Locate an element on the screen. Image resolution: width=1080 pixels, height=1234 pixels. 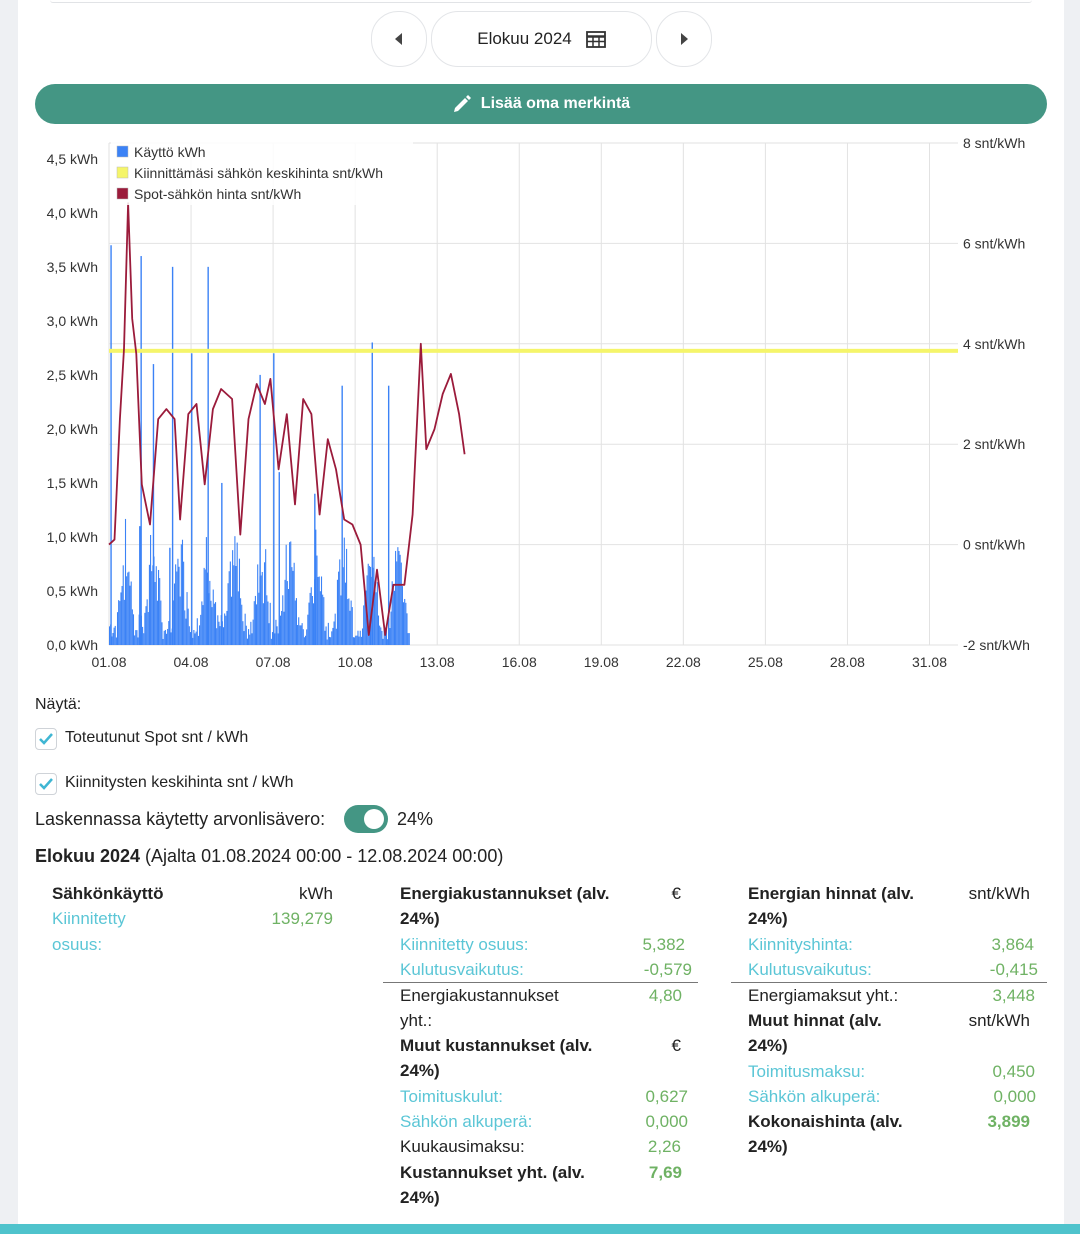
col2-unit: € is located at coordinates (676, 893).